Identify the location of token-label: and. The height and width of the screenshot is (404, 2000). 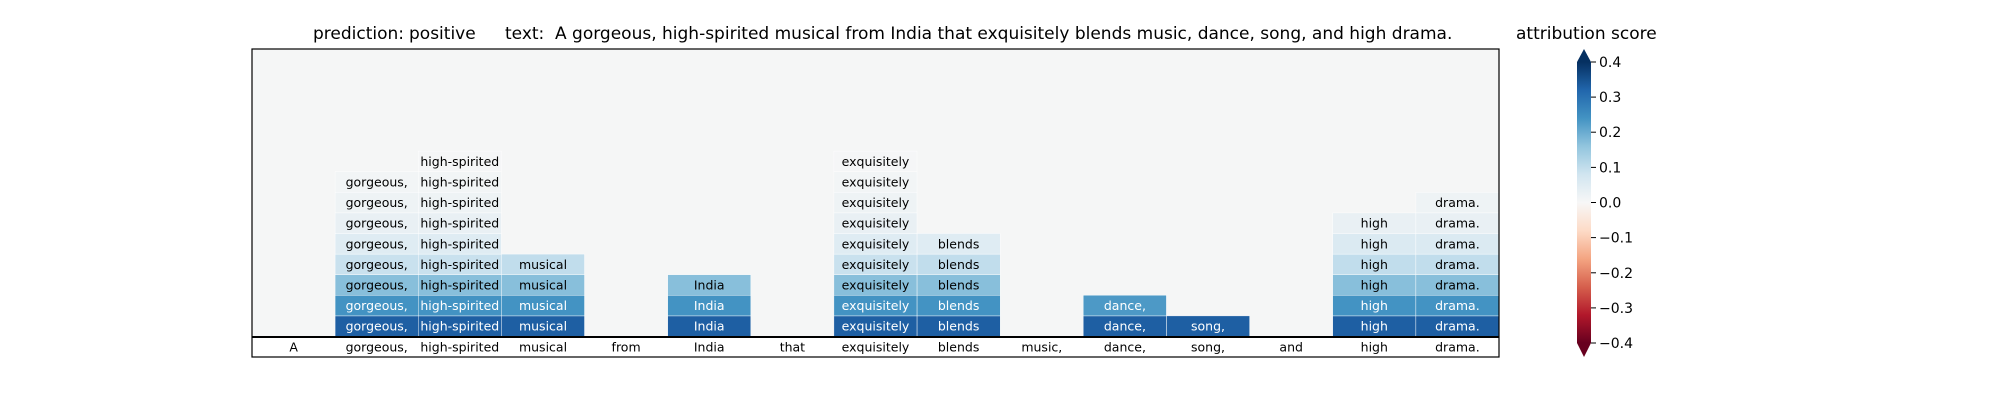
(1291, 347).